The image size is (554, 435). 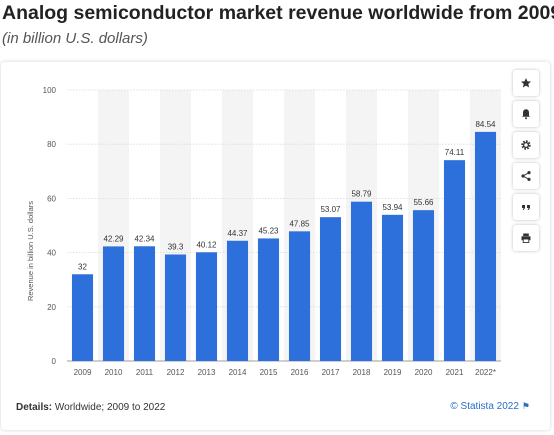 What do you see at coordinates (50, 90) in the screenshot?
I see `y-tick-label: 100` at bounding box center [50, 90].